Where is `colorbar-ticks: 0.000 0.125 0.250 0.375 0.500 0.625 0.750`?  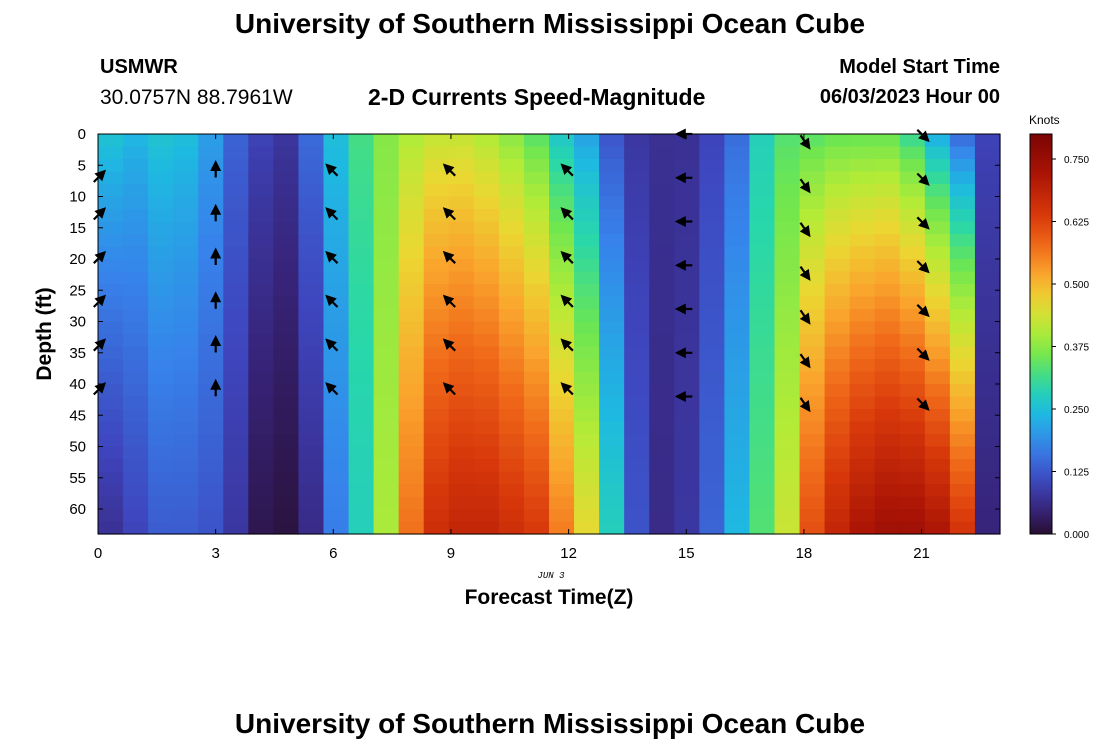 colorbar-ticks: 0.000 0.125 0.250 0.375 0.500 0.625 0.750 is located at coordinates (1070, 348).